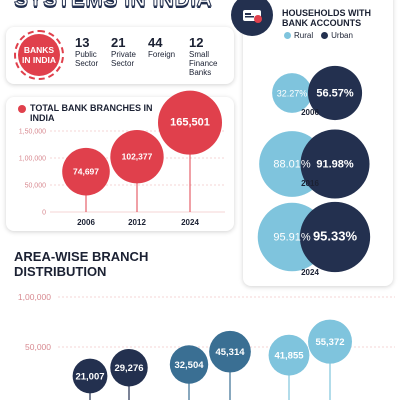 The width and height of the screenshot is (400, 400). I want to click on legend-label: Urban, so click(342, 35).